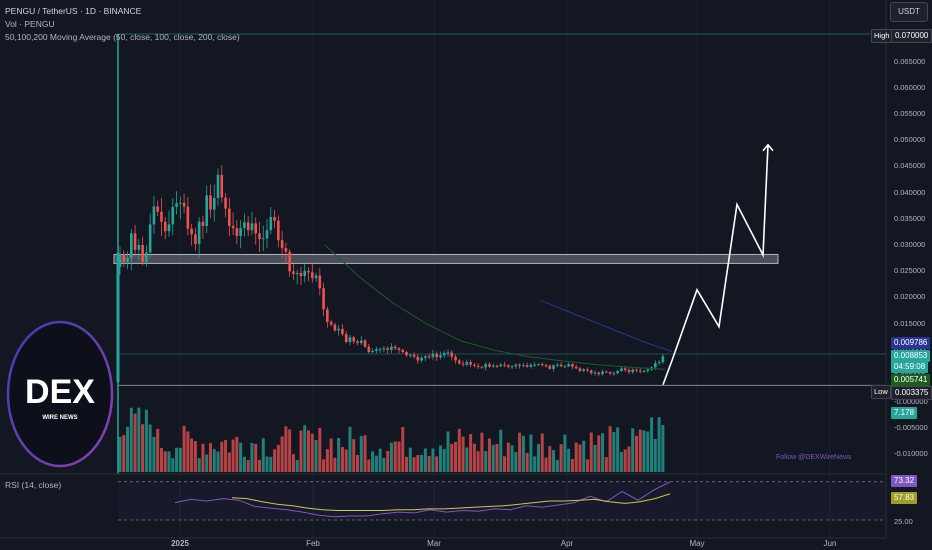 The image size is (932, 550). Describe the element at coordinates (830, 543) in the screenshot. I see `x-tick-label: Jun` at that location.